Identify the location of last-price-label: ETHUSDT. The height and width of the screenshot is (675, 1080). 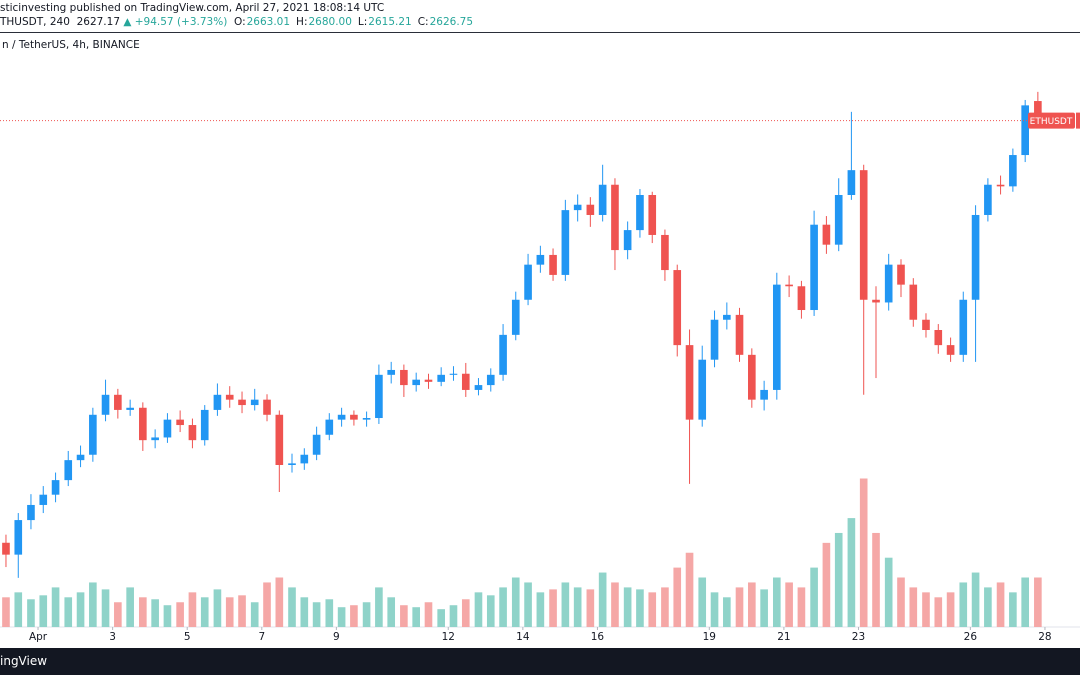
(1051, 122).